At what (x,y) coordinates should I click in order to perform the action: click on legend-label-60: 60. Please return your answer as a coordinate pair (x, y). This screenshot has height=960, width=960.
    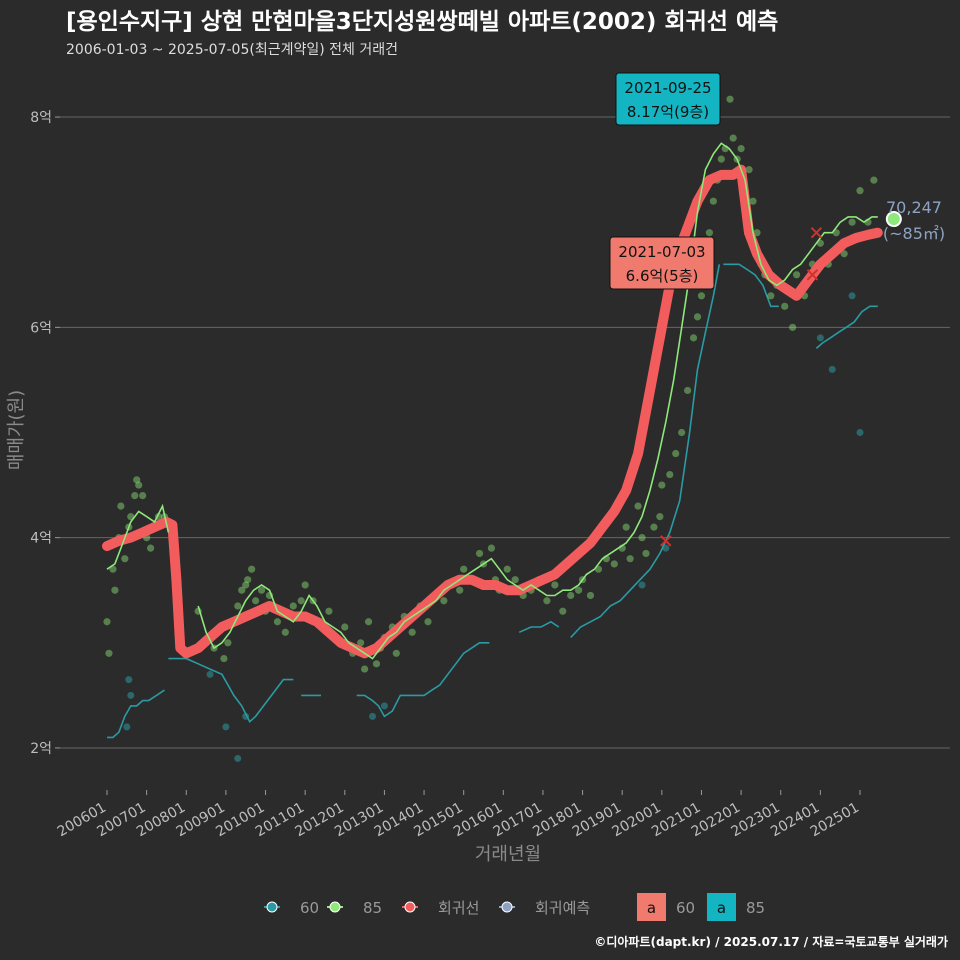
    Looking at the image, I should click on (309, 908).